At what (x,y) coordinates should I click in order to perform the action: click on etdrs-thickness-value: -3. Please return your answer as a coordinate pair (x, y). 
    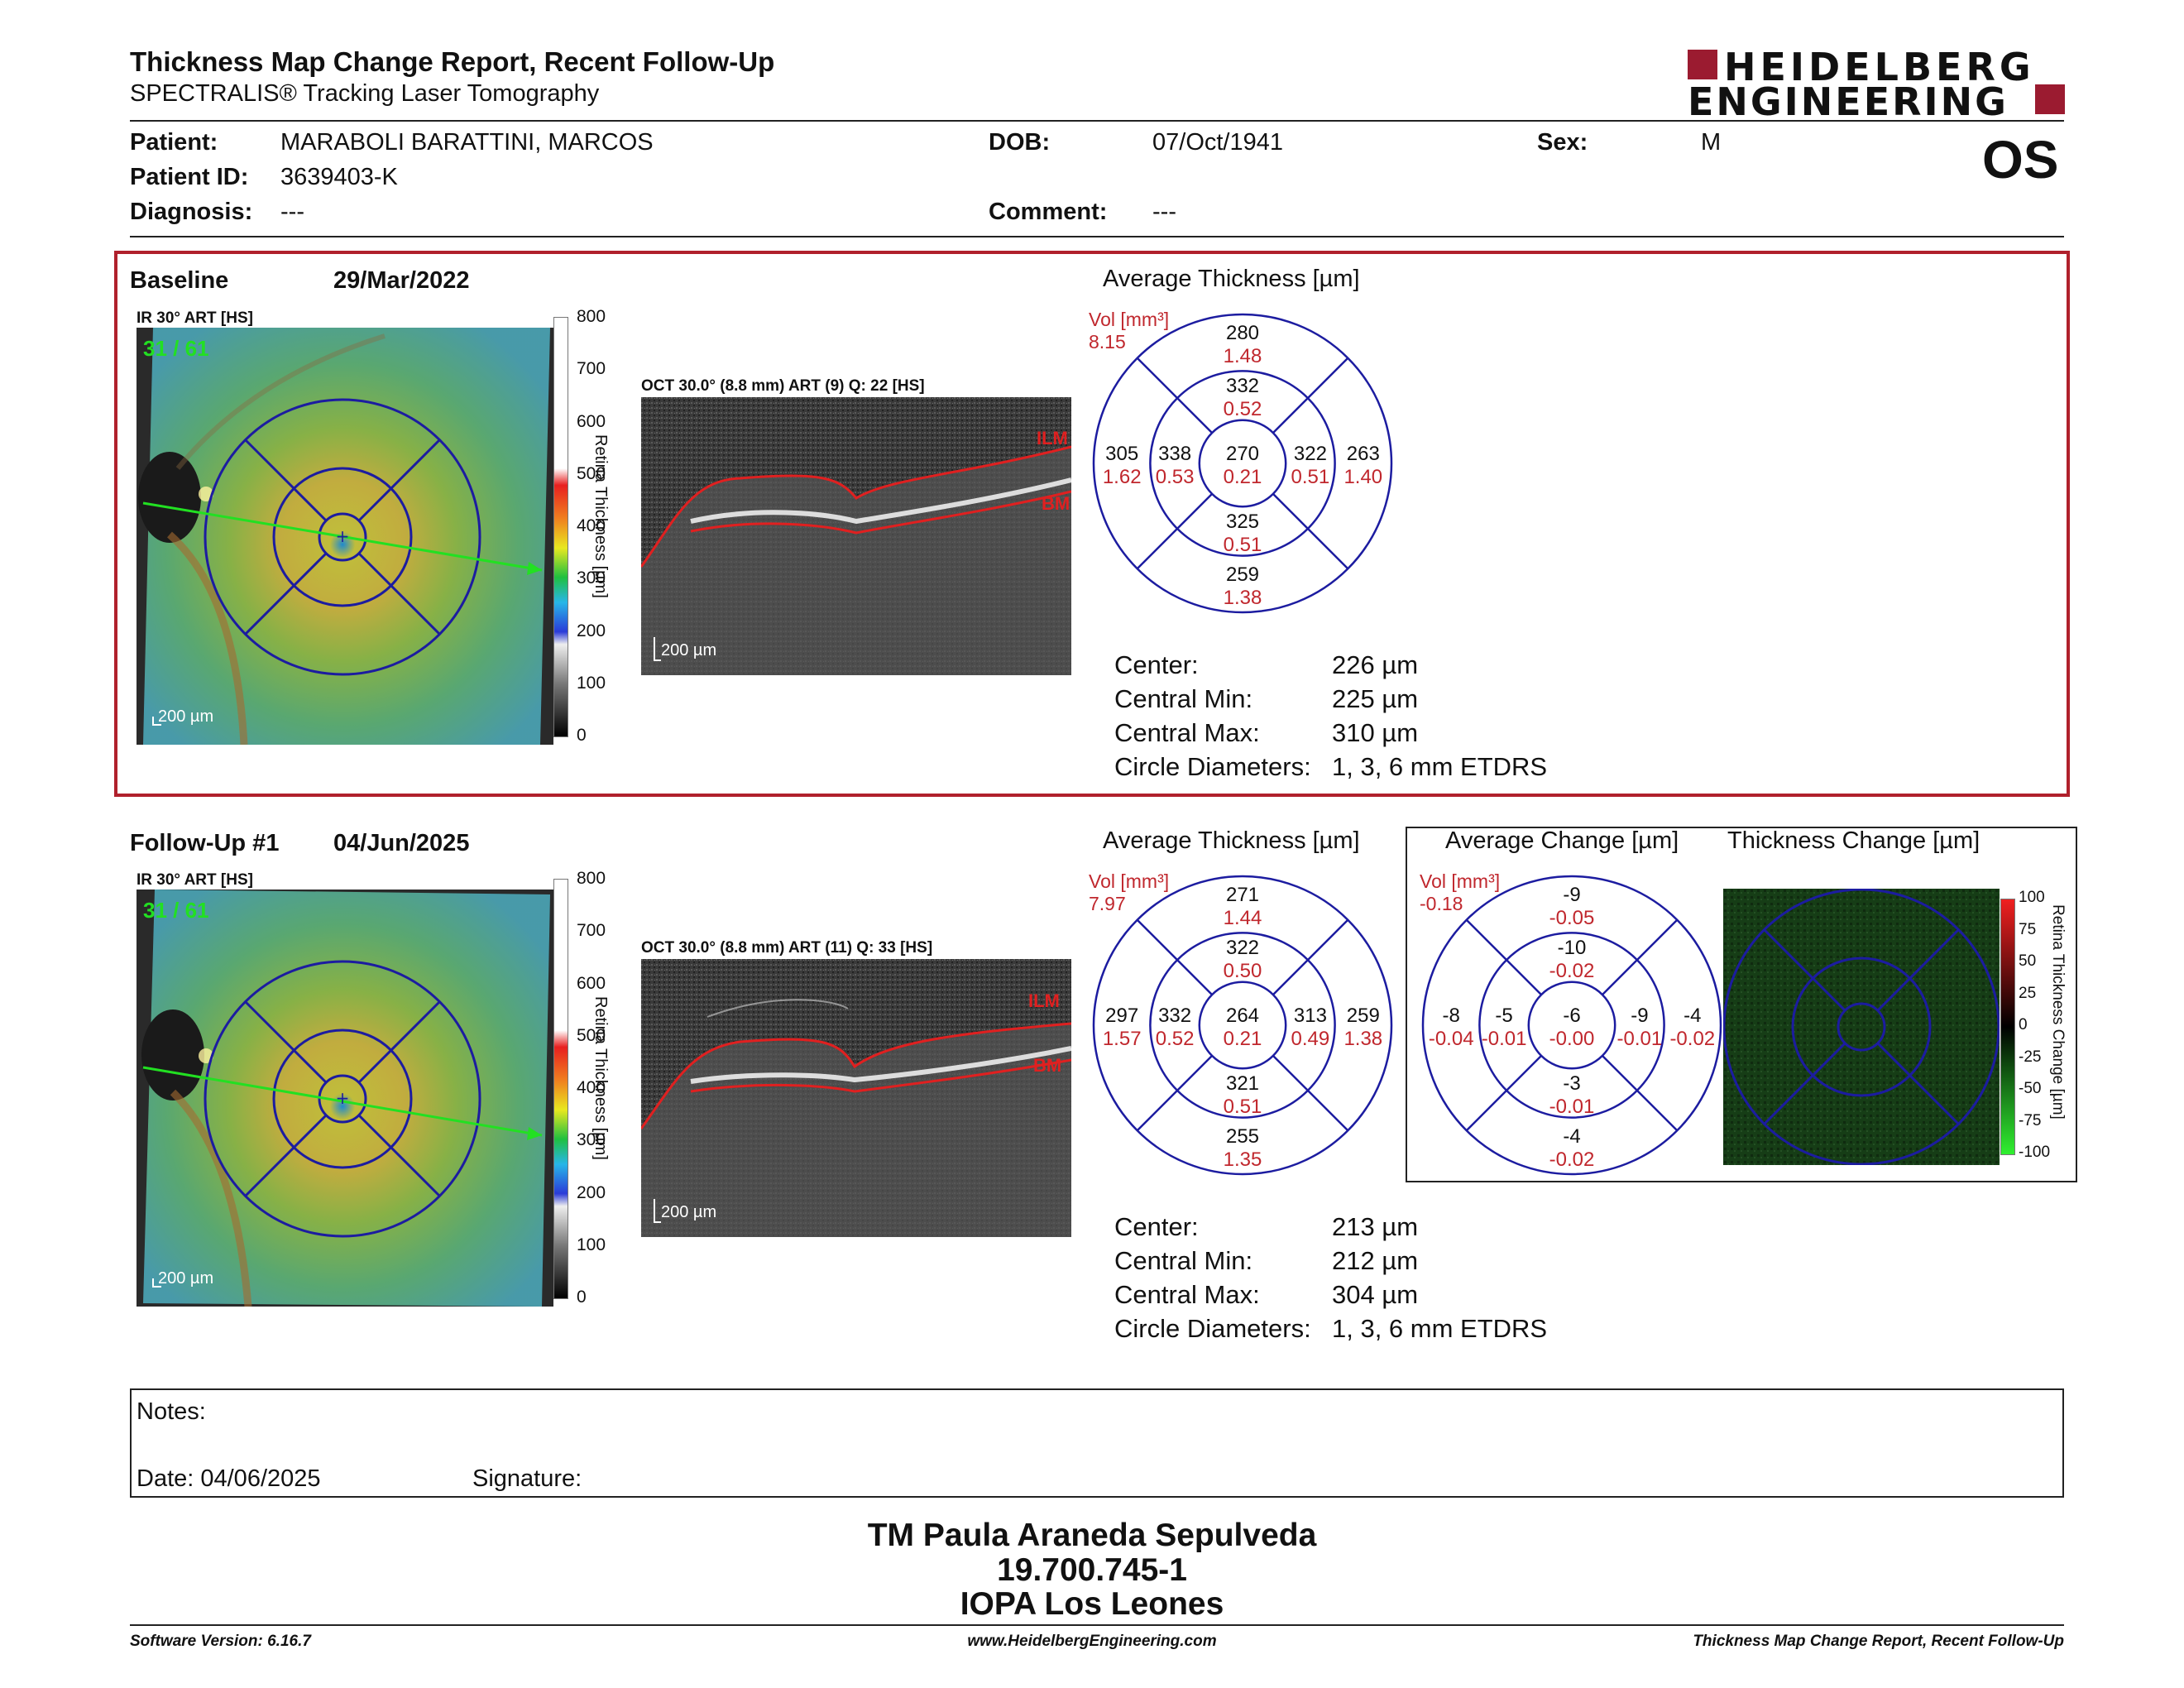
    Looking at the image, I should click on (1571, 1083).